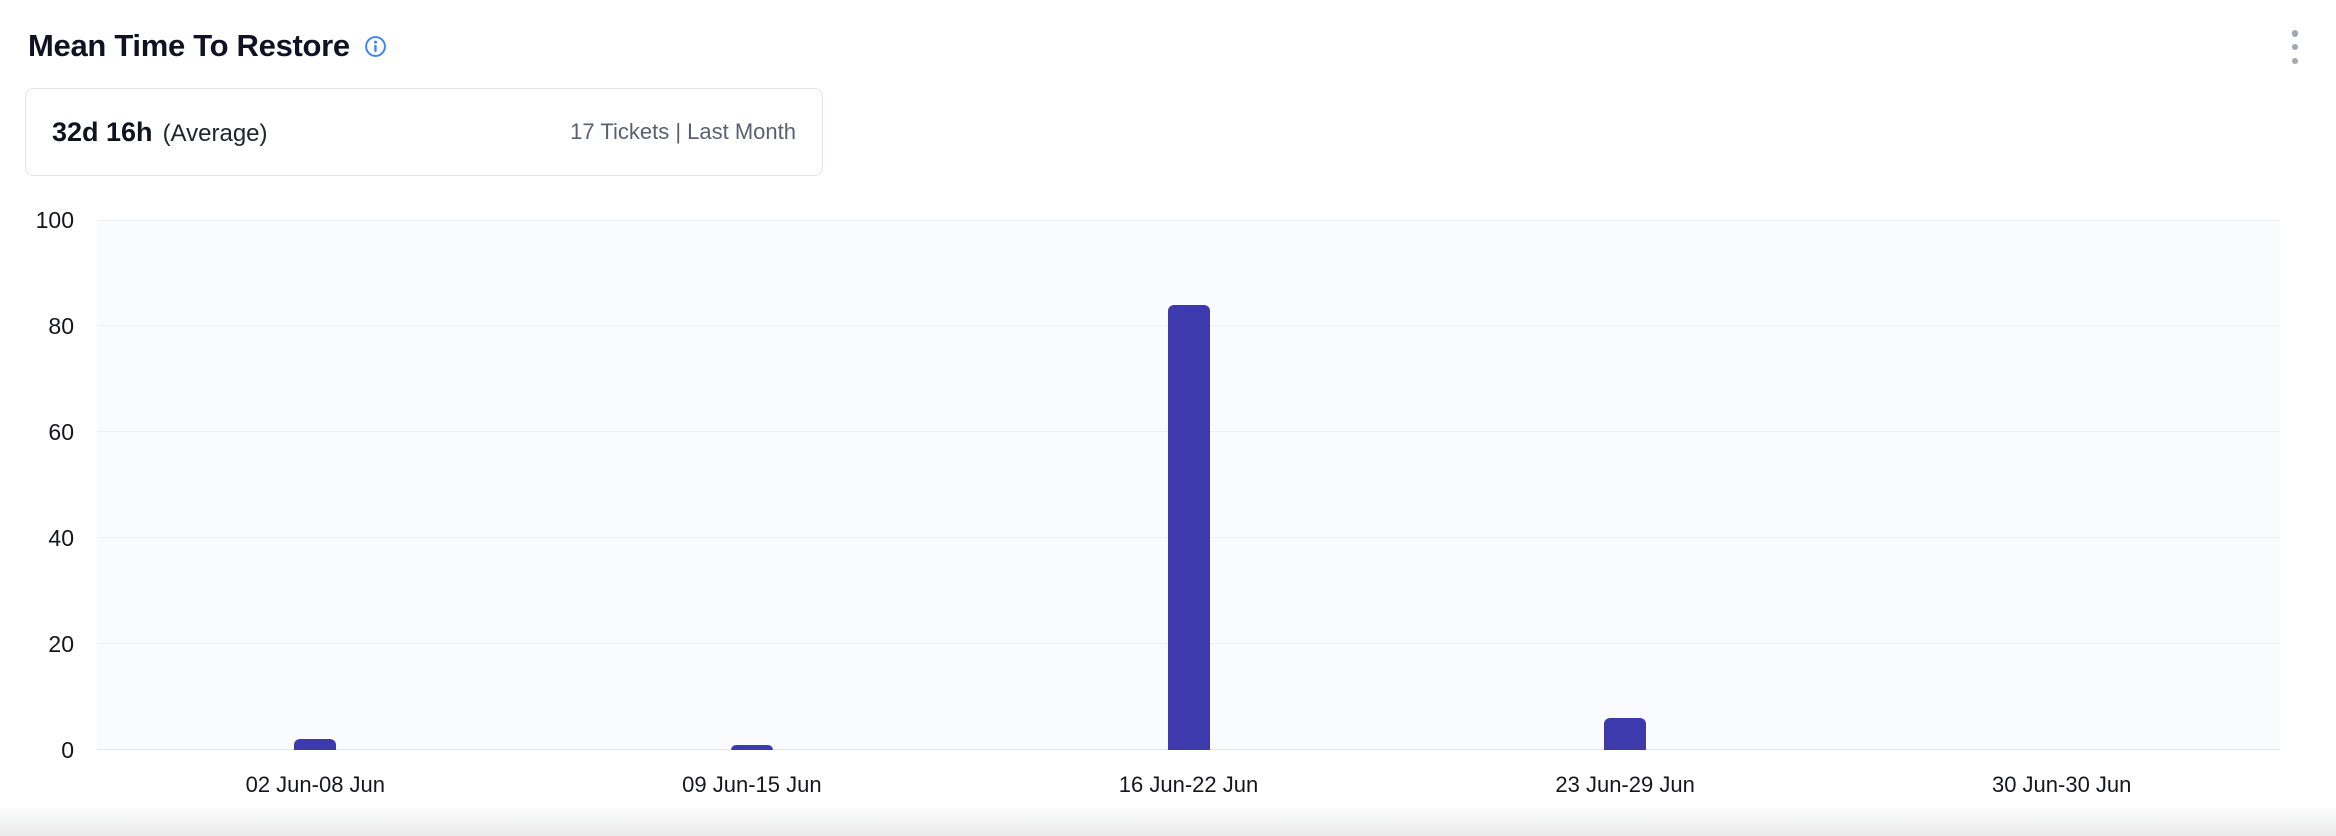  Describe the element at coordinates (61, 644) in the screenshot. I see `y-tick-label: 20` at that location.